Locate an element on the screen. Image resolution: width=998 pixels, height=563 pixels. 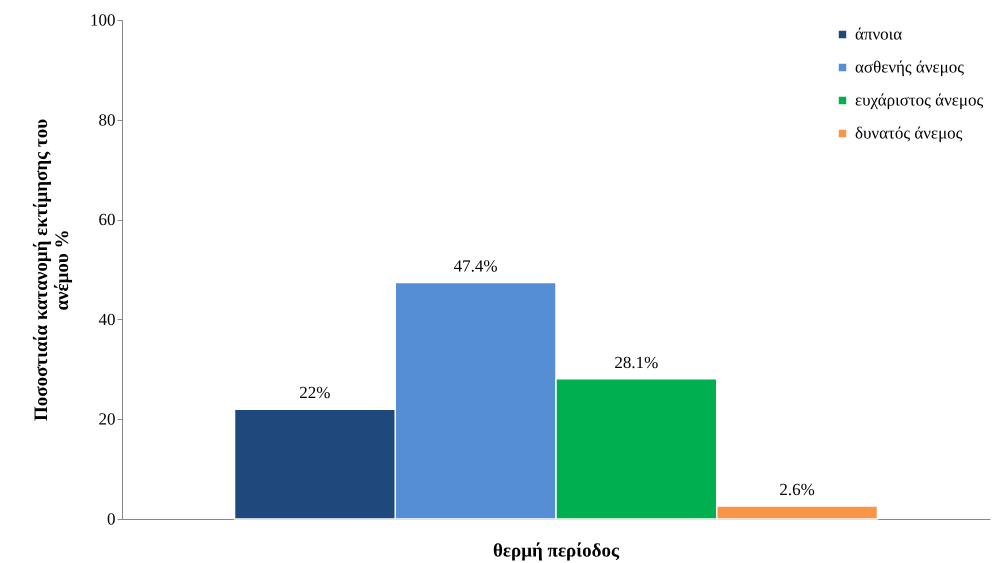
x-tick-label: θερμή περίοδος is located at coordinates (556, 551).